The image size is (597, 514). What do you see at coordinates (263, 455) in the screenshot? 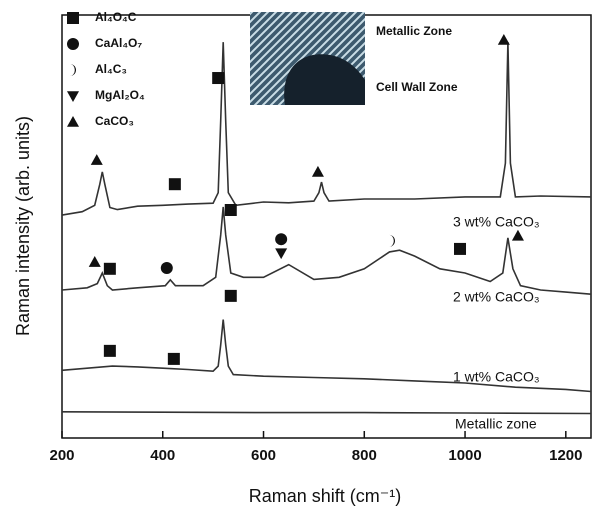
I see `x-tick-label: 600` at bounding box center [263, 455].